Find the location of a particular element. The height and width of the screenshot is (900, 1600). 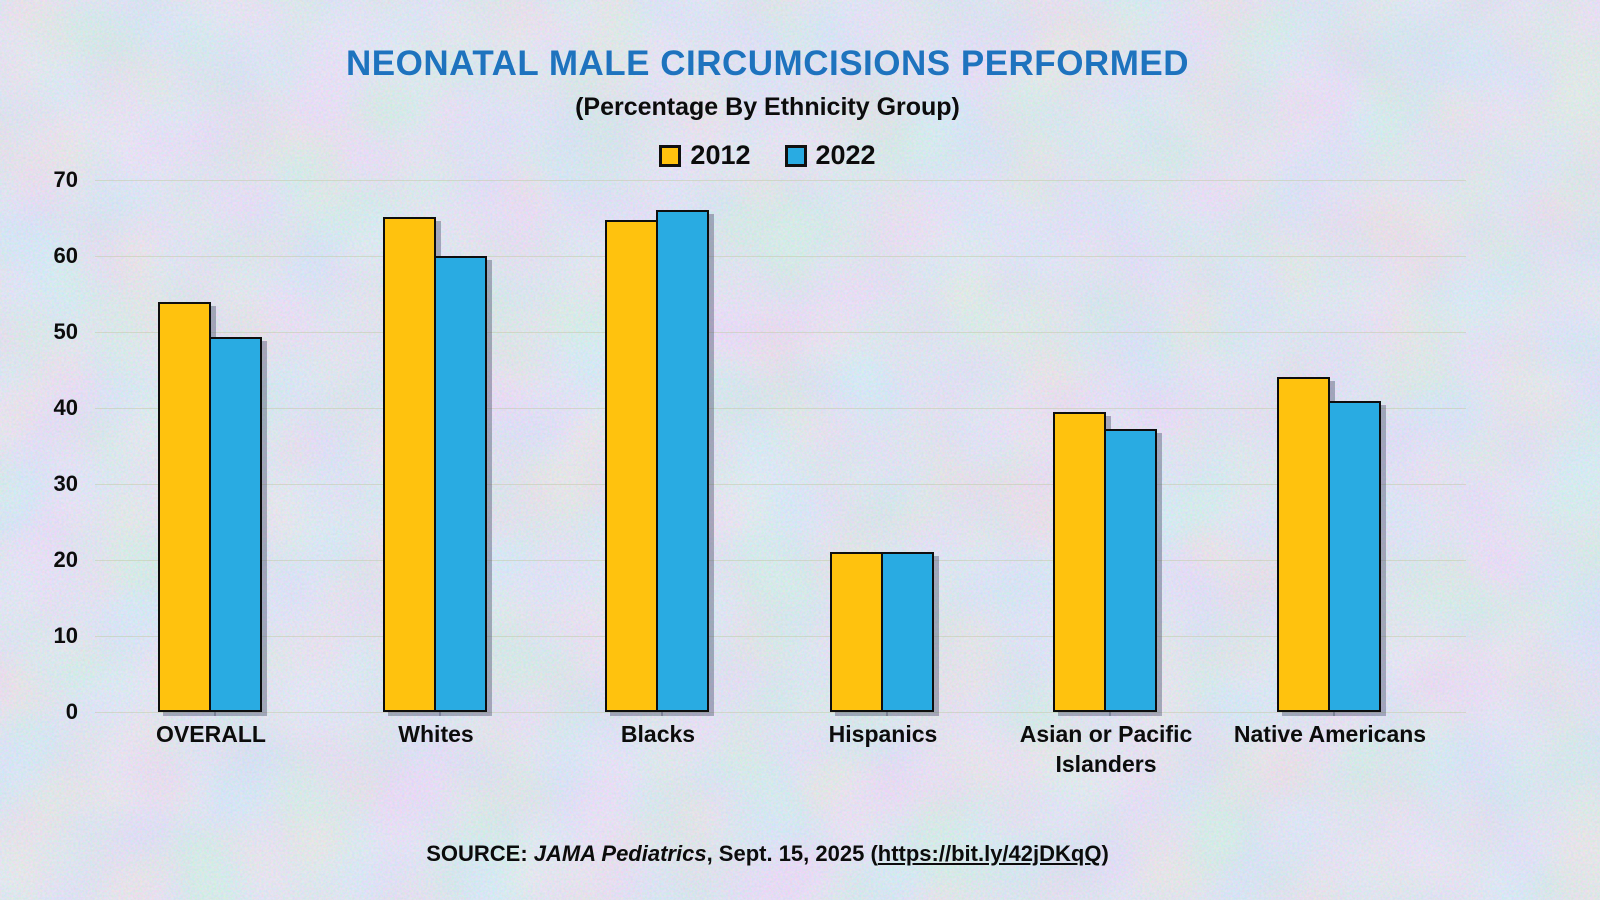

y-axis-tick-50: 50 is located at coordinates (65, 331).